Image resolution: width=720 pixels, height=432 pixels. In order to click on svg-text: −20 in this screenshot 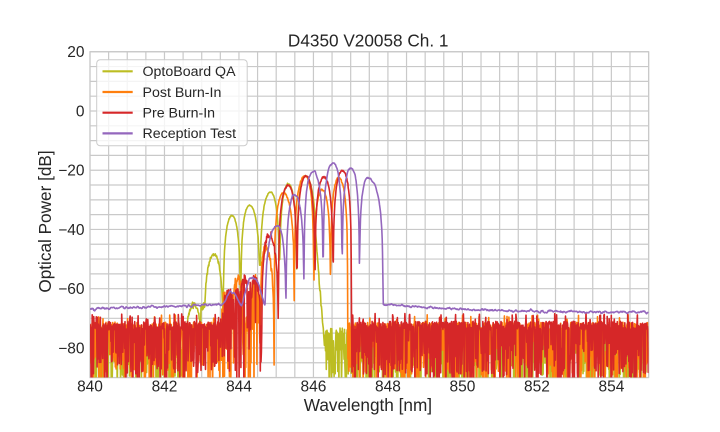, I will do `click(71, 171)`.